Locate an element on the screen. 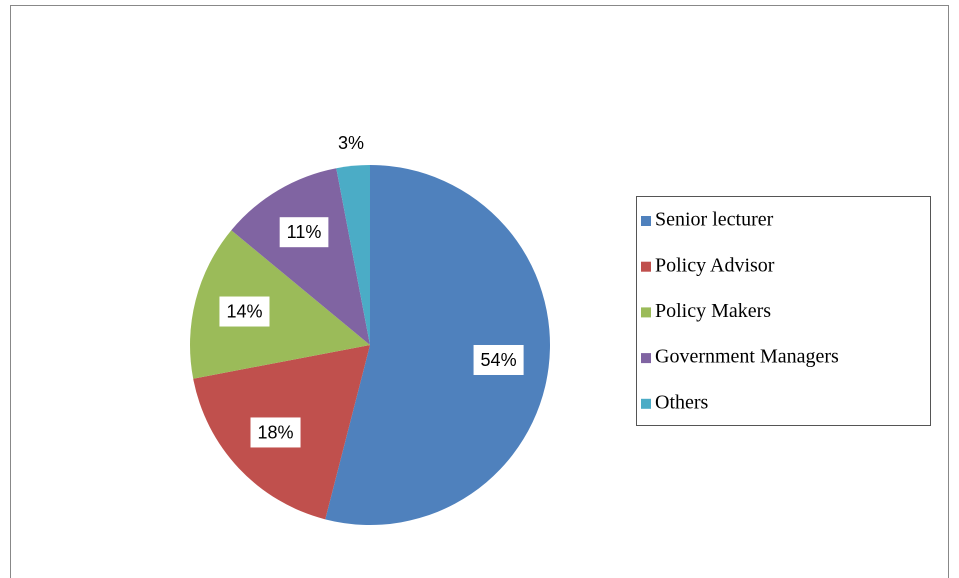 This screenshot has height=578, width=959. data-label: 54% is located at coordinates (499, 360).